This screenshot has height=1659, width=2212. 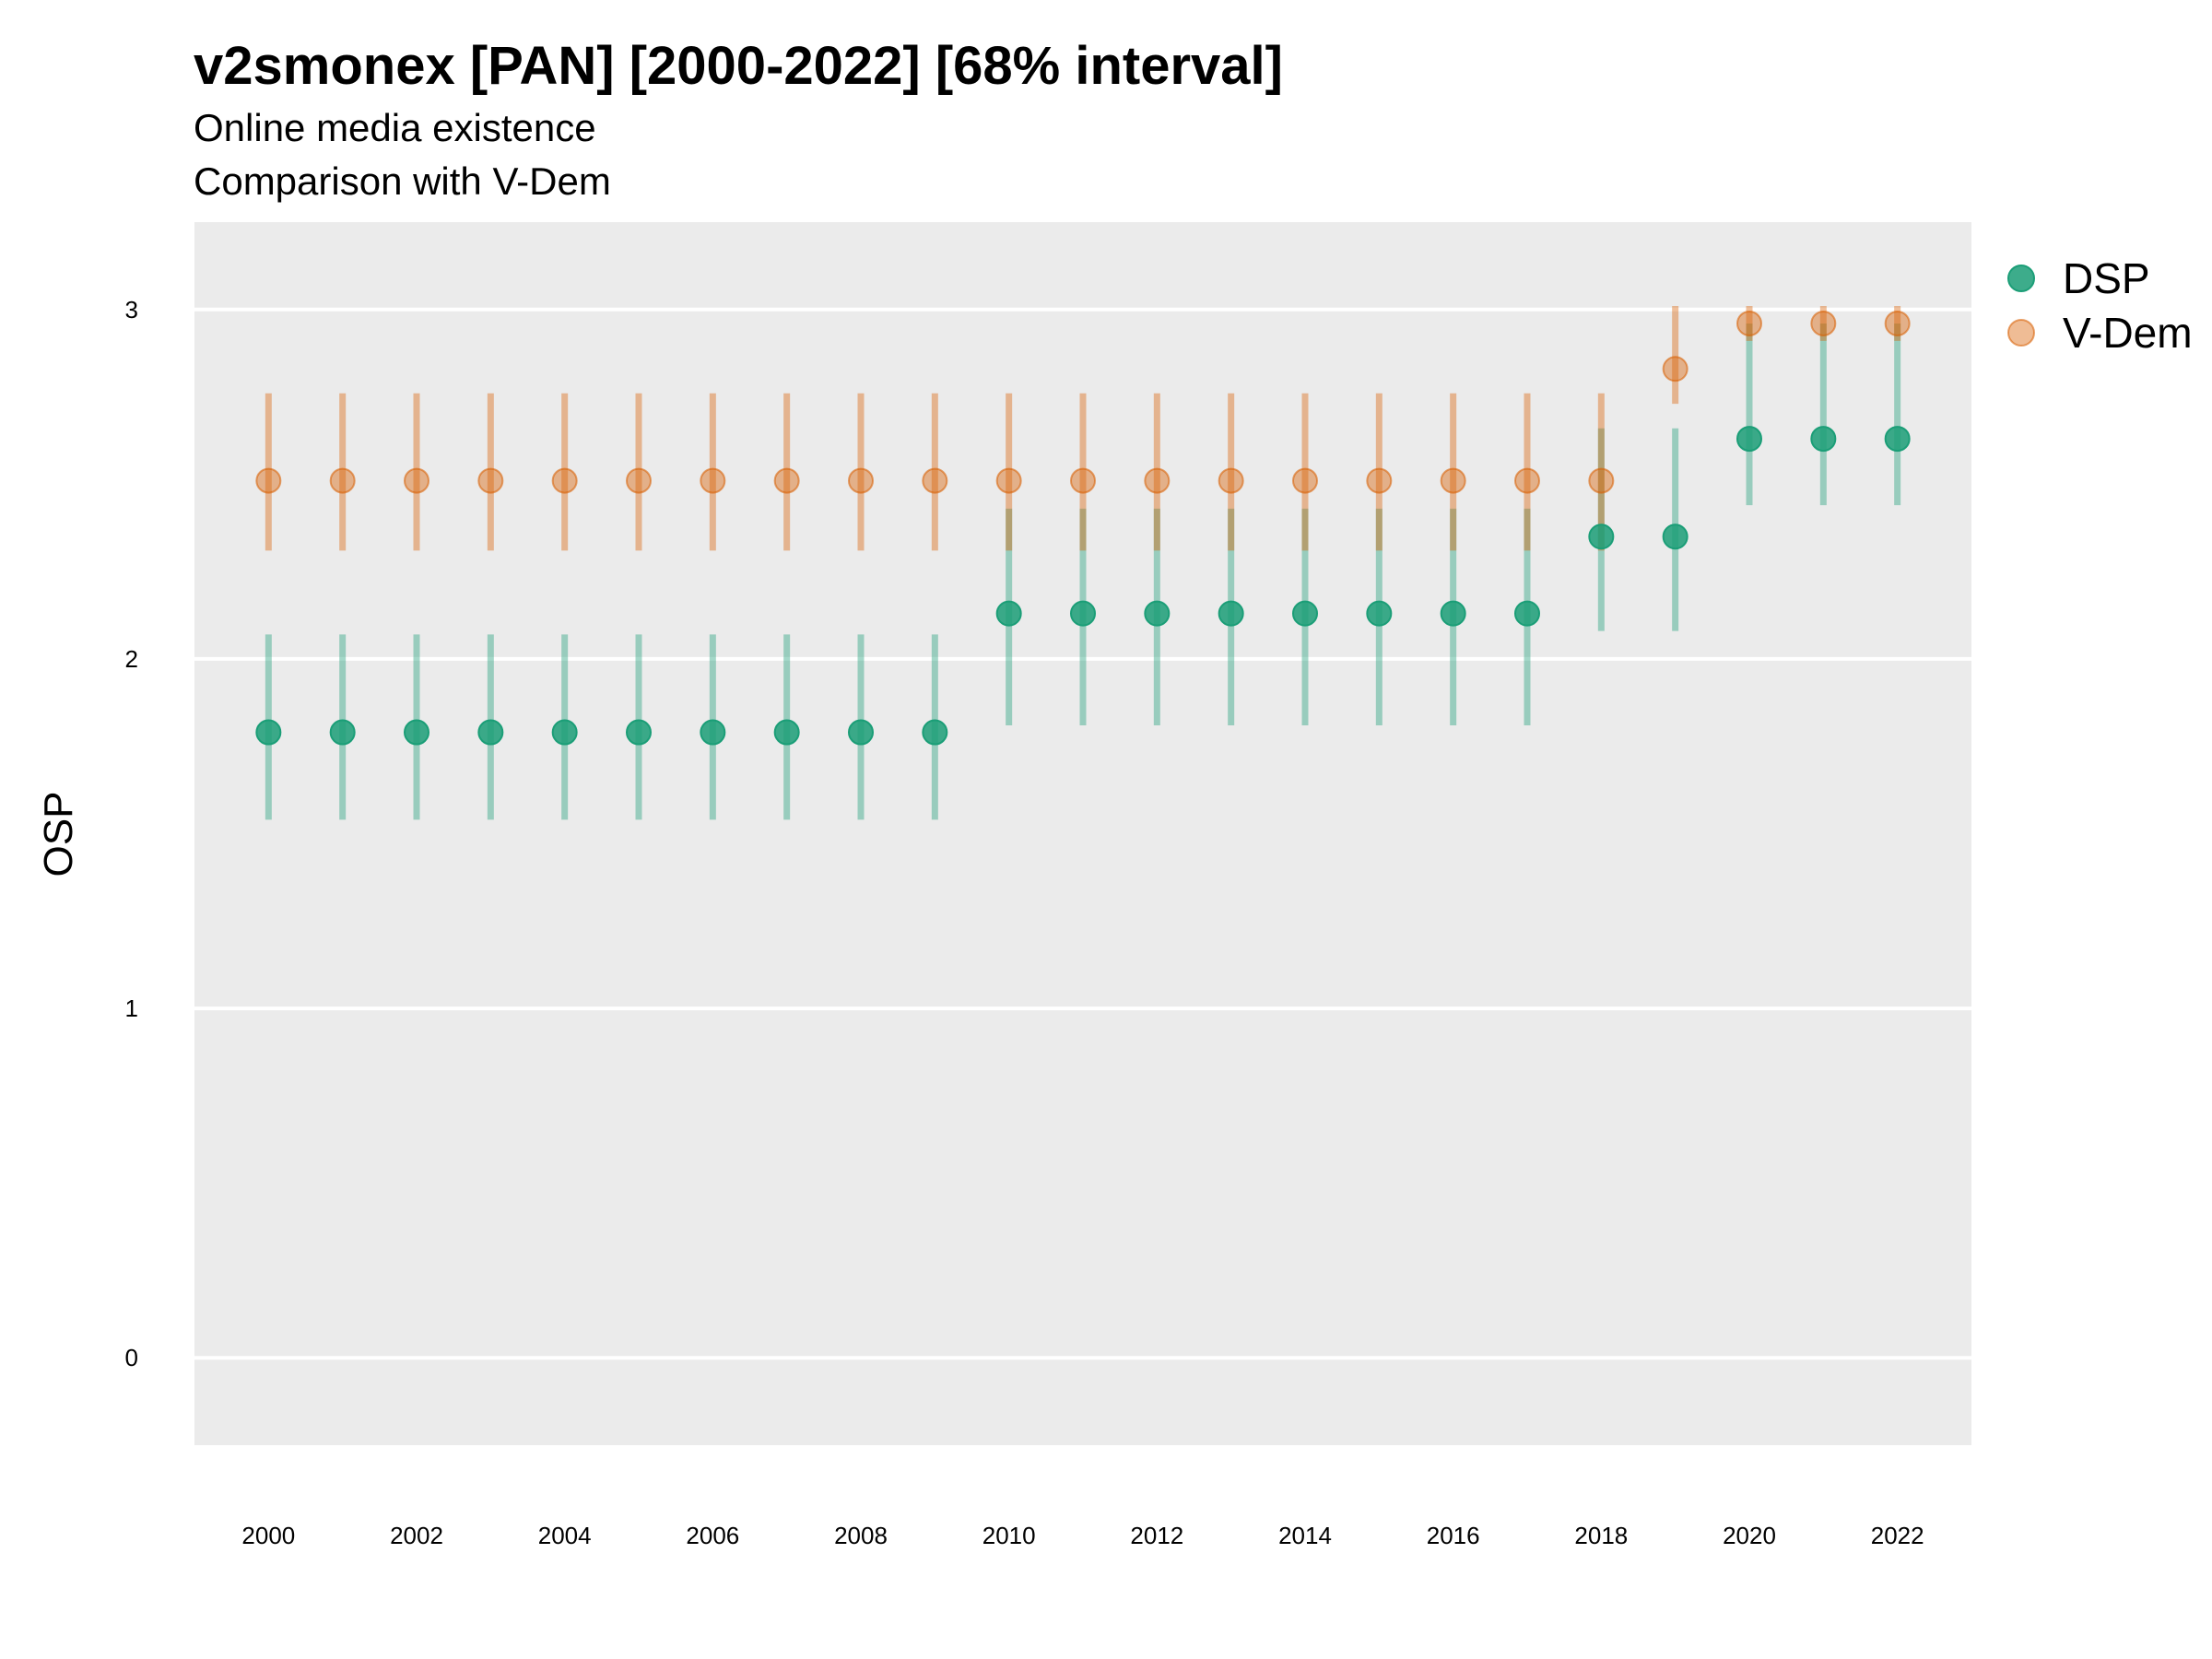 I want to click on legend-label-dsp: DSP, so click(x=2106, y=278).